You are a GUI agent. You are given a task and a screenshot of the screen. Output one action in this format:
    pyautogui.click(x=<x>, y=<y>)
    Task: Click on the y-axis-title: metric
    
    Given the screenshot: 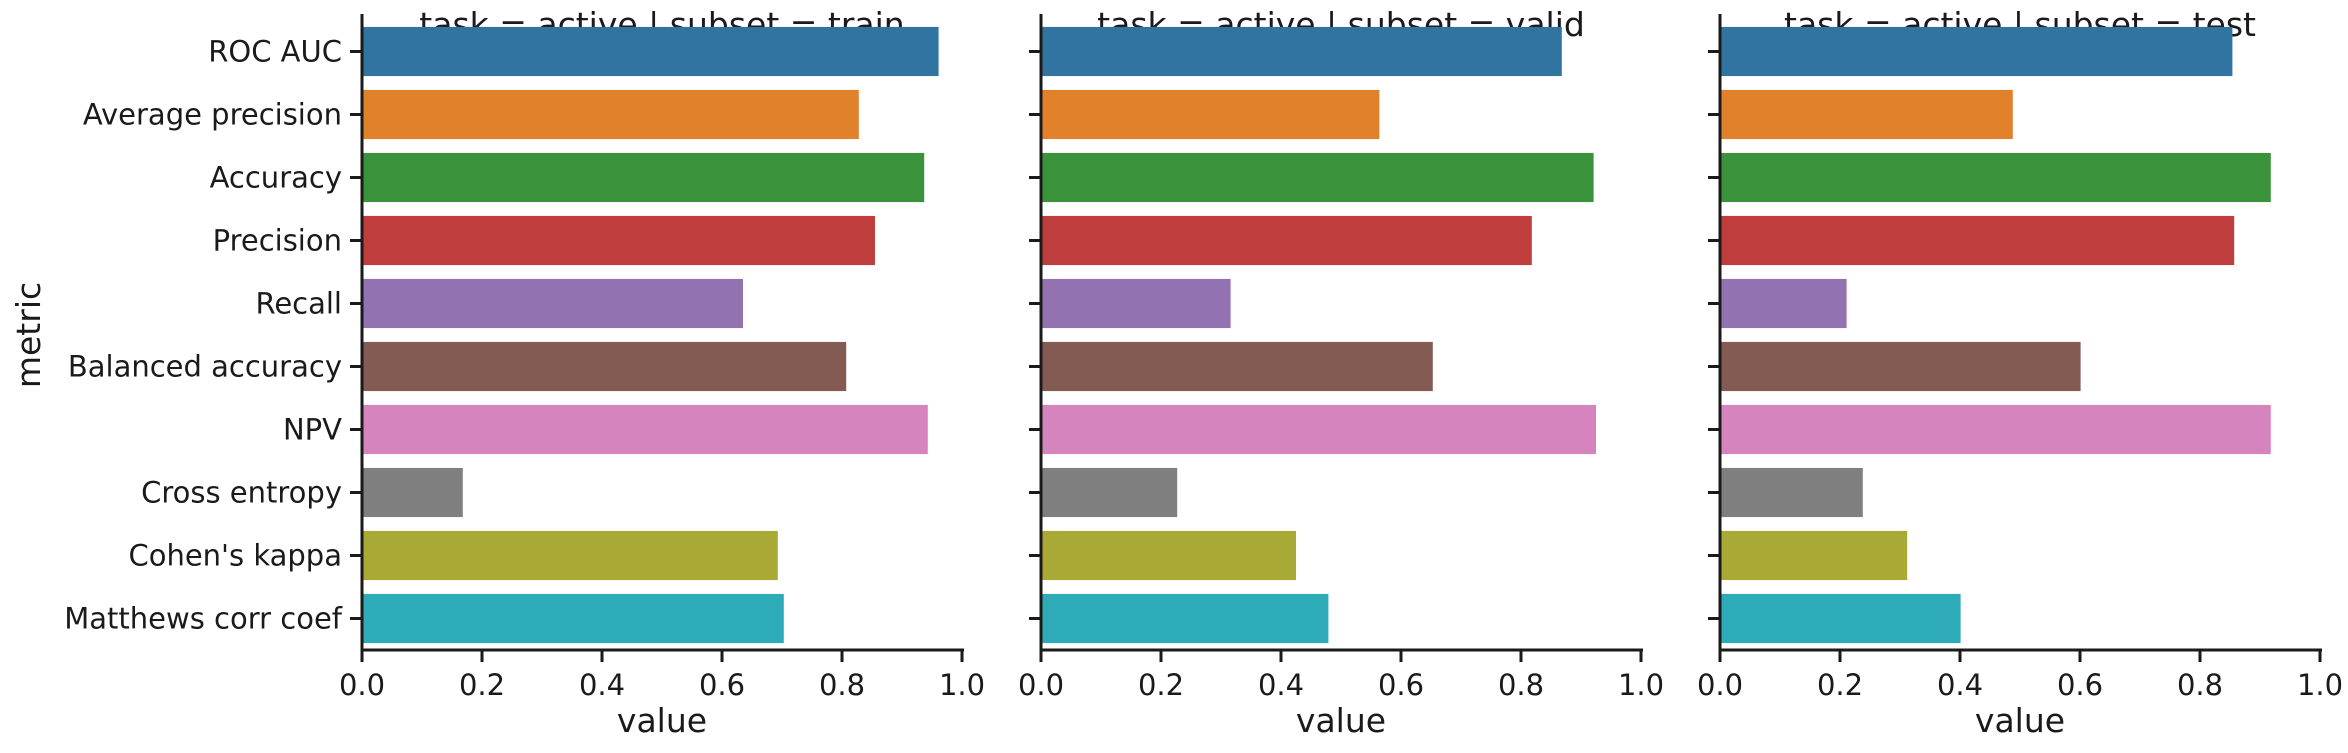 What is the action you would take?
    pyautogui.click(x=28, y=335)
    